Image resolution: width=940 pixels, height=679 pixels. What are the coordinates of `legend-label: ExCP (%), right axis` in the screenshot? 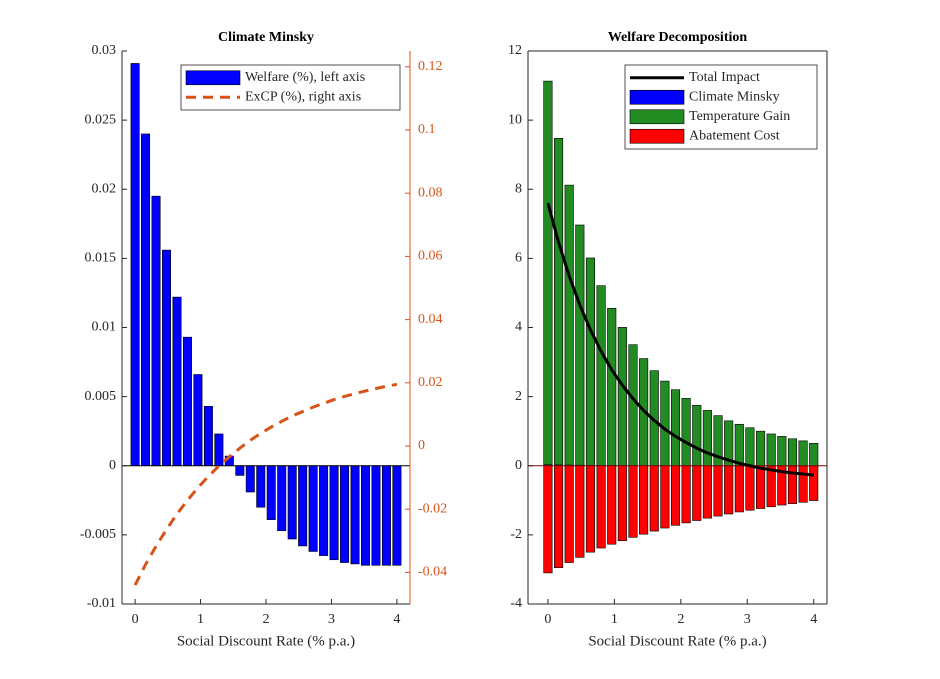 It's located at (303, 96).